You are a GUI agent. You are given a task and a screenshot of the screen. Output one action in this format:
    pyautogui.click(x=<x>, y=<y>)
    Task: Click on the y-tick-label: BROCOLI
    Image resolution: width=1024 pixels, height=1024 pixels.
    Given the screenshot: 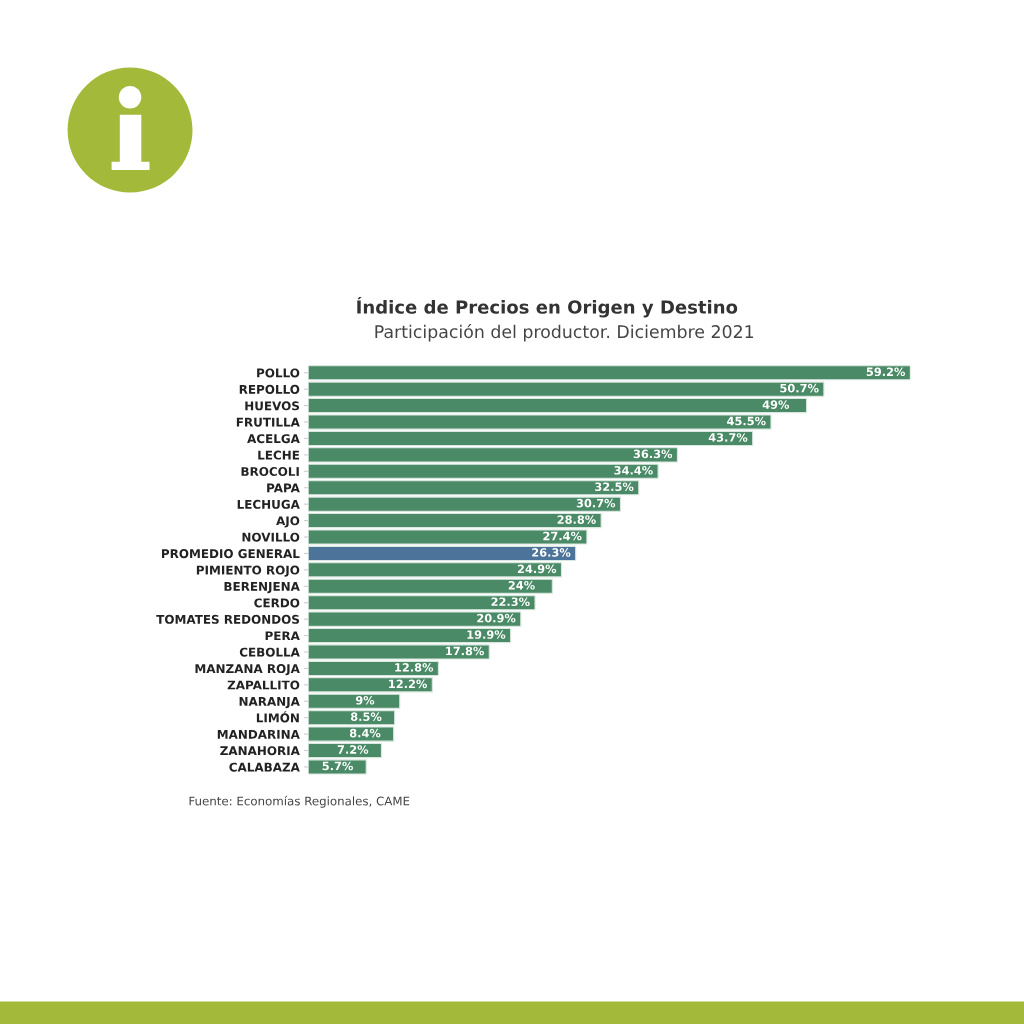 What is the action you would take?
    pyautogui.click(x=270, y=471)
    